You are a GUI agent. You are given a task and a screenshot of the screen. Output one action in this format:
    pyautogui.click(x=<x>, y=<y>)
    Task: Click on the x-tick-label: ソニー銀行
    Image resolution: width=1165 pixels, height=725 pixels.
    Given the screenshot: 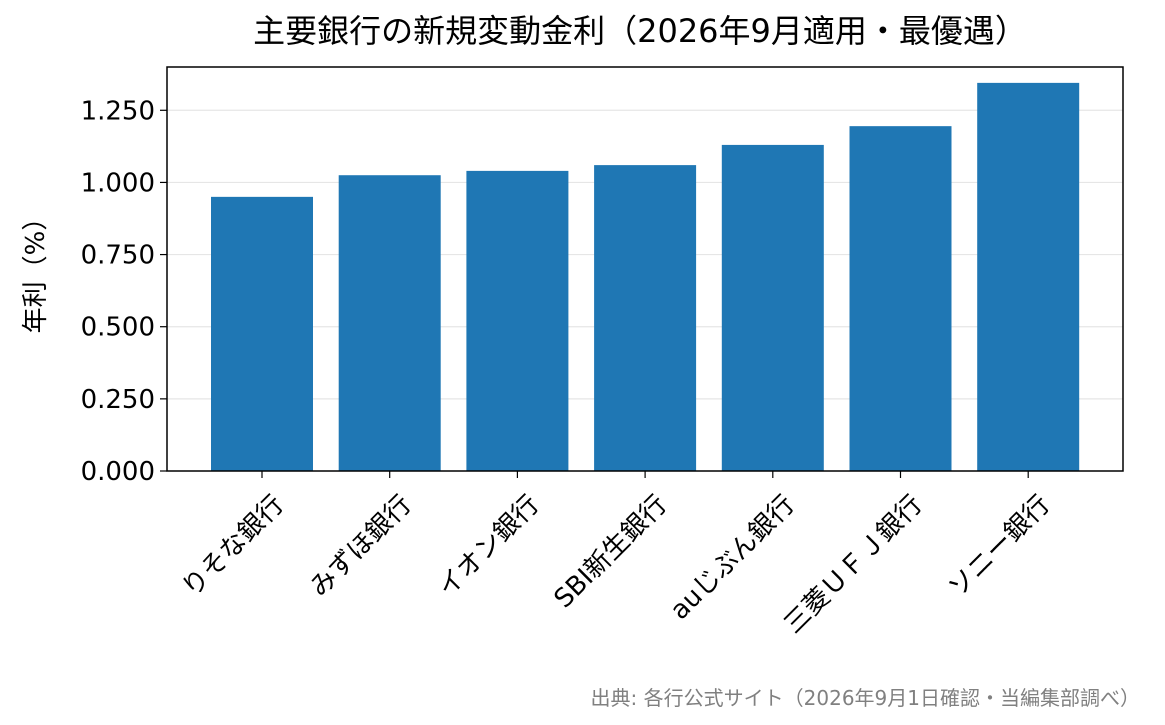 What is the action you would take?
    pyautogui.click(x=999, y=546)
    